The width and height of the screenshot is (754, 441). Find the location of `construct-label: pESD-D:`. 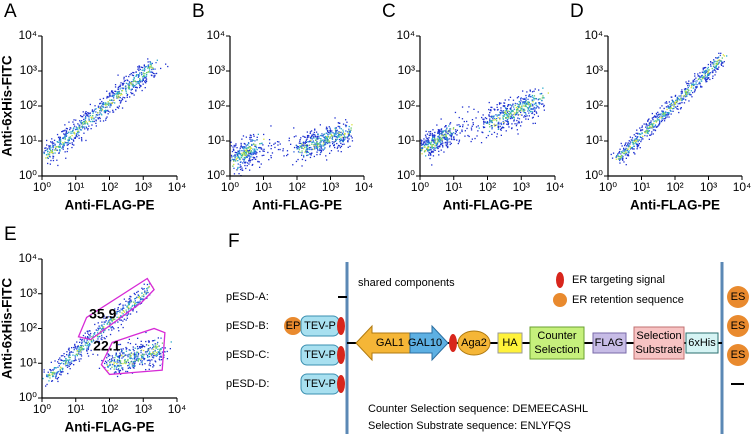

construct-label: pESD-D: is located at coordinates (247, 384).